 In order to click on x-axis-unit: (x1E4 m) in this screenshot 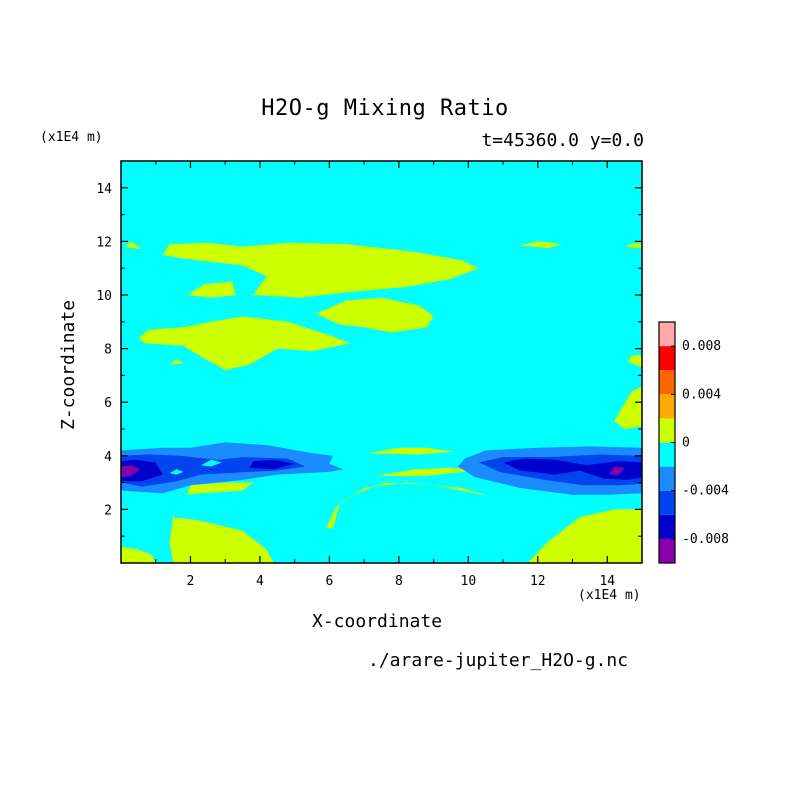, I will do `click(609, 595)`.